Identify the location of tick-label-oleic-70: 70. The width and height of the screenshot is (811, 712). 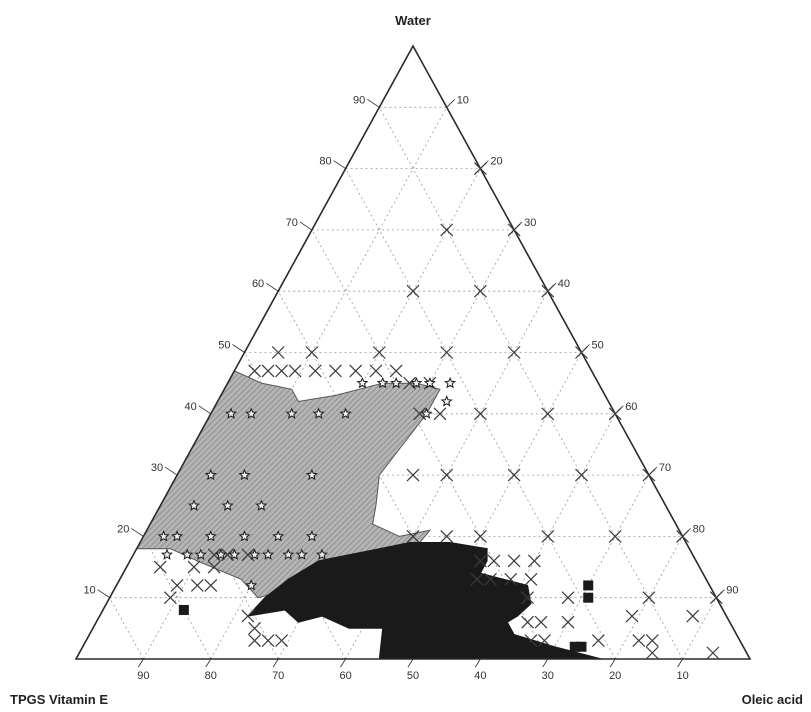
(665, 468).